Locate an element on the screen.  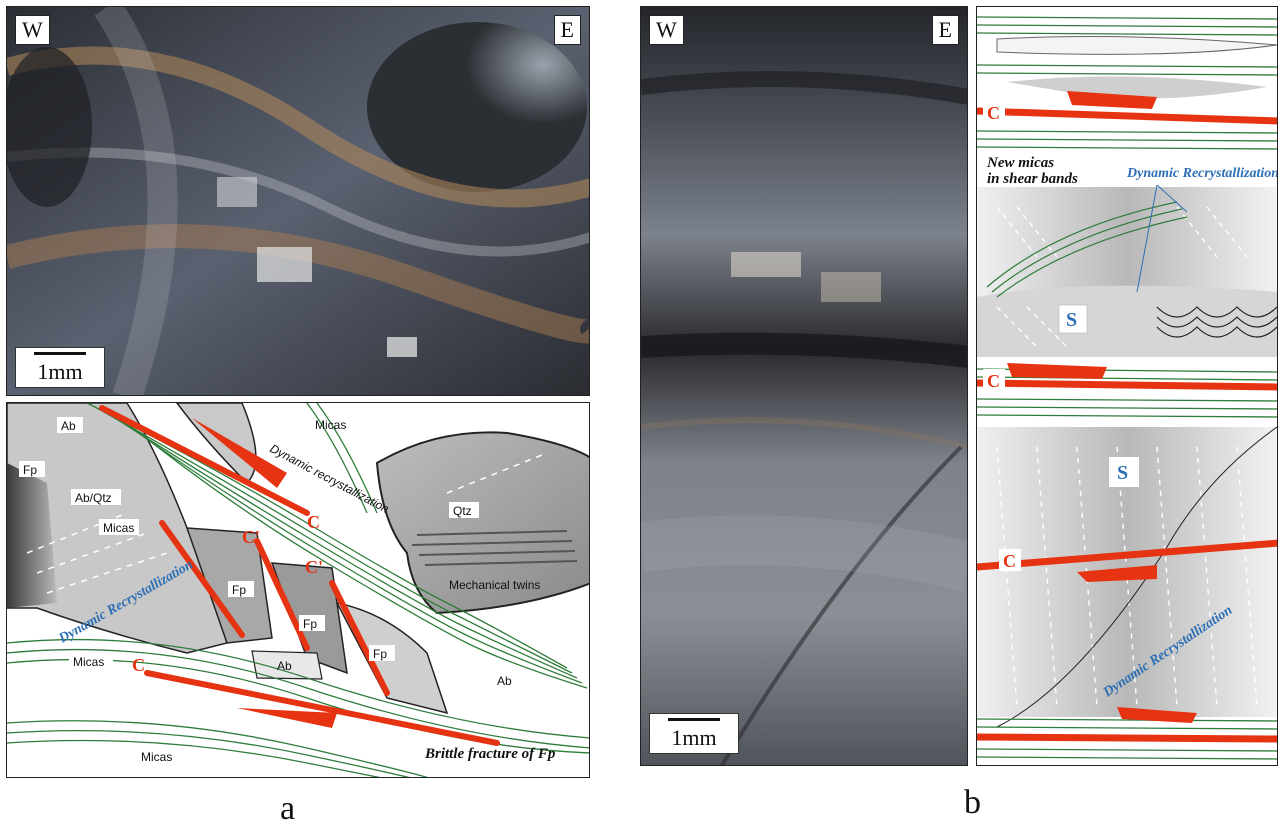
mechanical-twins-label: Mechanical twins is located at coordinates (494, 585).